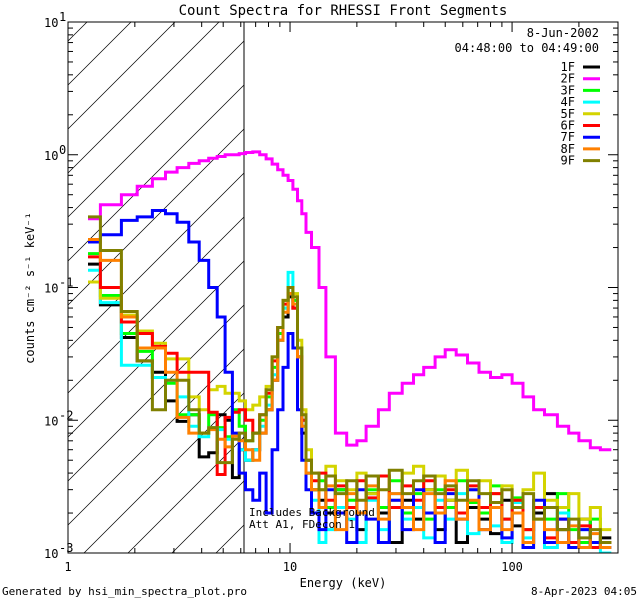  What do you see at coordinates (302, 524) in the screenshot?
I see `annotation-attenuator: Att A1, FDecon 1` at bounding box center [302, 524].